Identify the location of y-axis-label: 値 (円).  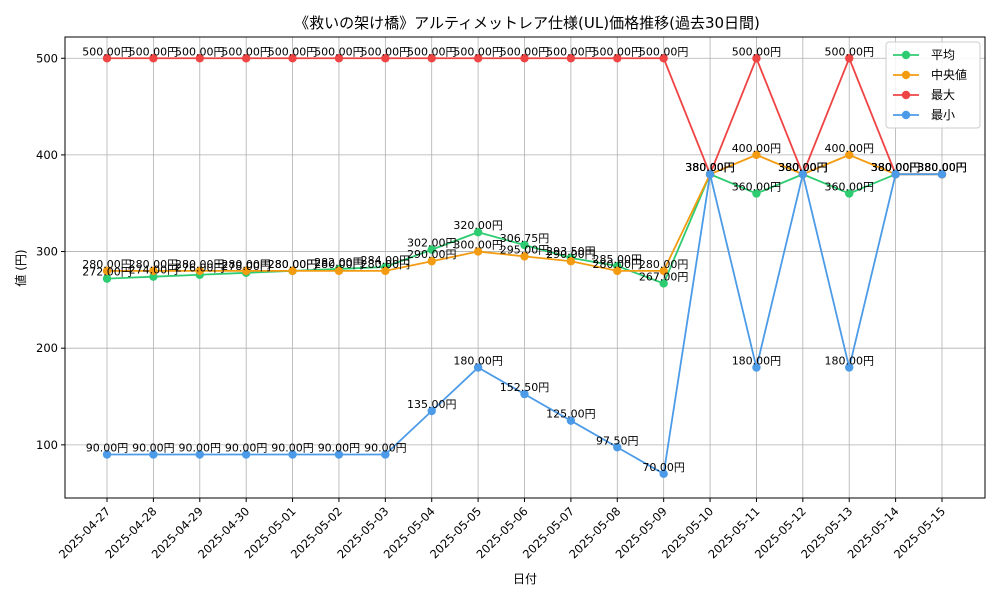
(20, 267).